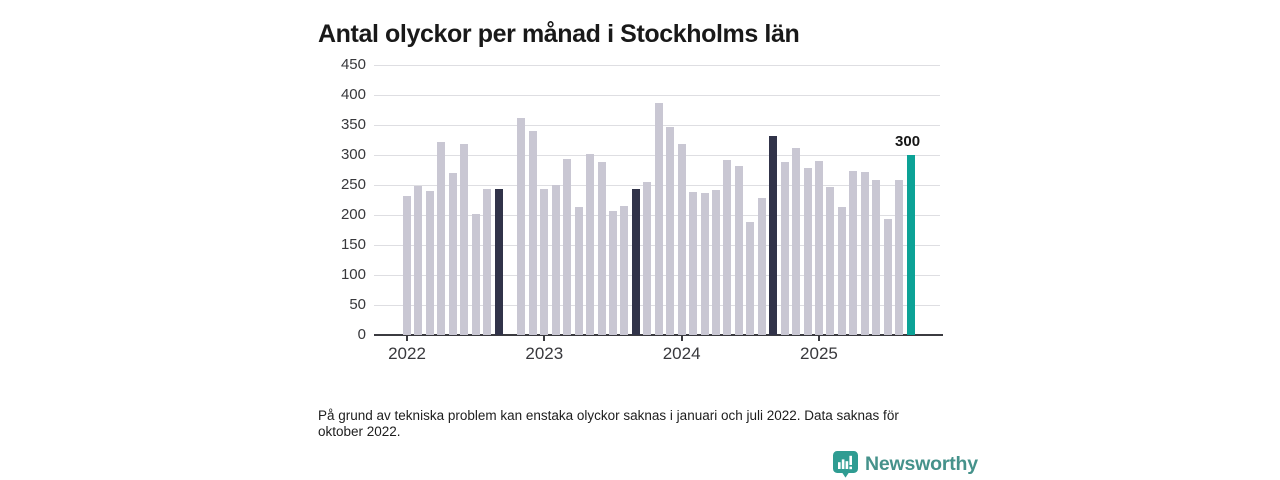 The width and height of the screenshot is (1280, 480). What do you see at coordinates (908, 141) in the screenshot?
I see `bar-value-label: 300` at bounding box center [908, 141].